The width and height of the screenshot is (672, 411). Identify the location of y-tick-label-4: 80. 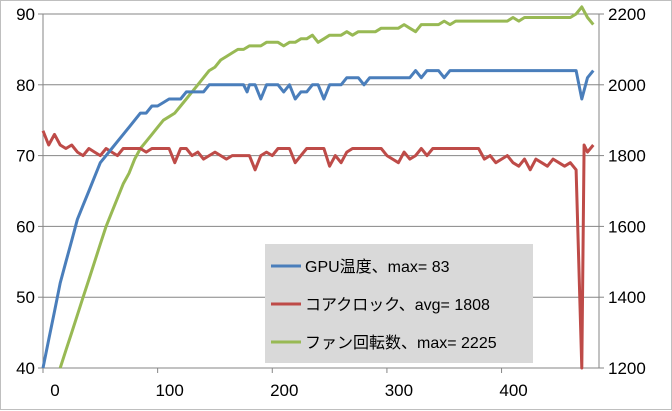
(25, 85).